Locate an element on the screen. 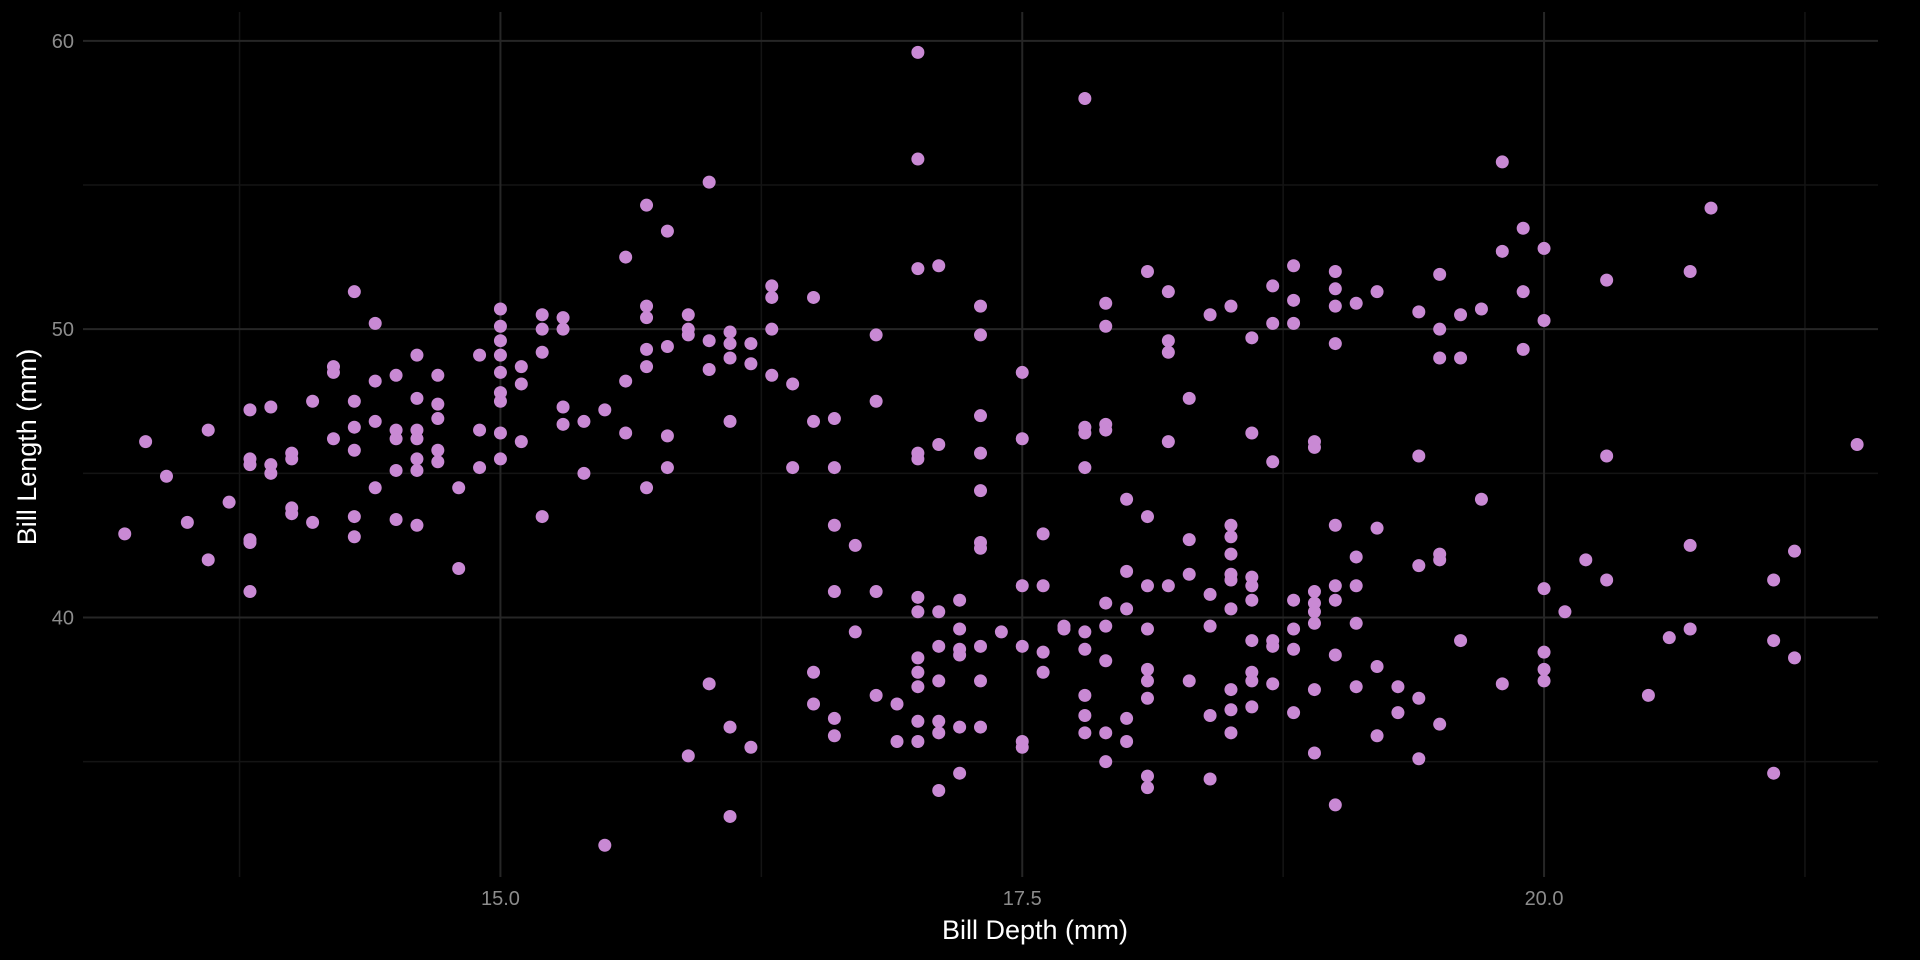  x-tick-labels: 15.0 17.5 20.0 is located at coordinates (1022, 899).